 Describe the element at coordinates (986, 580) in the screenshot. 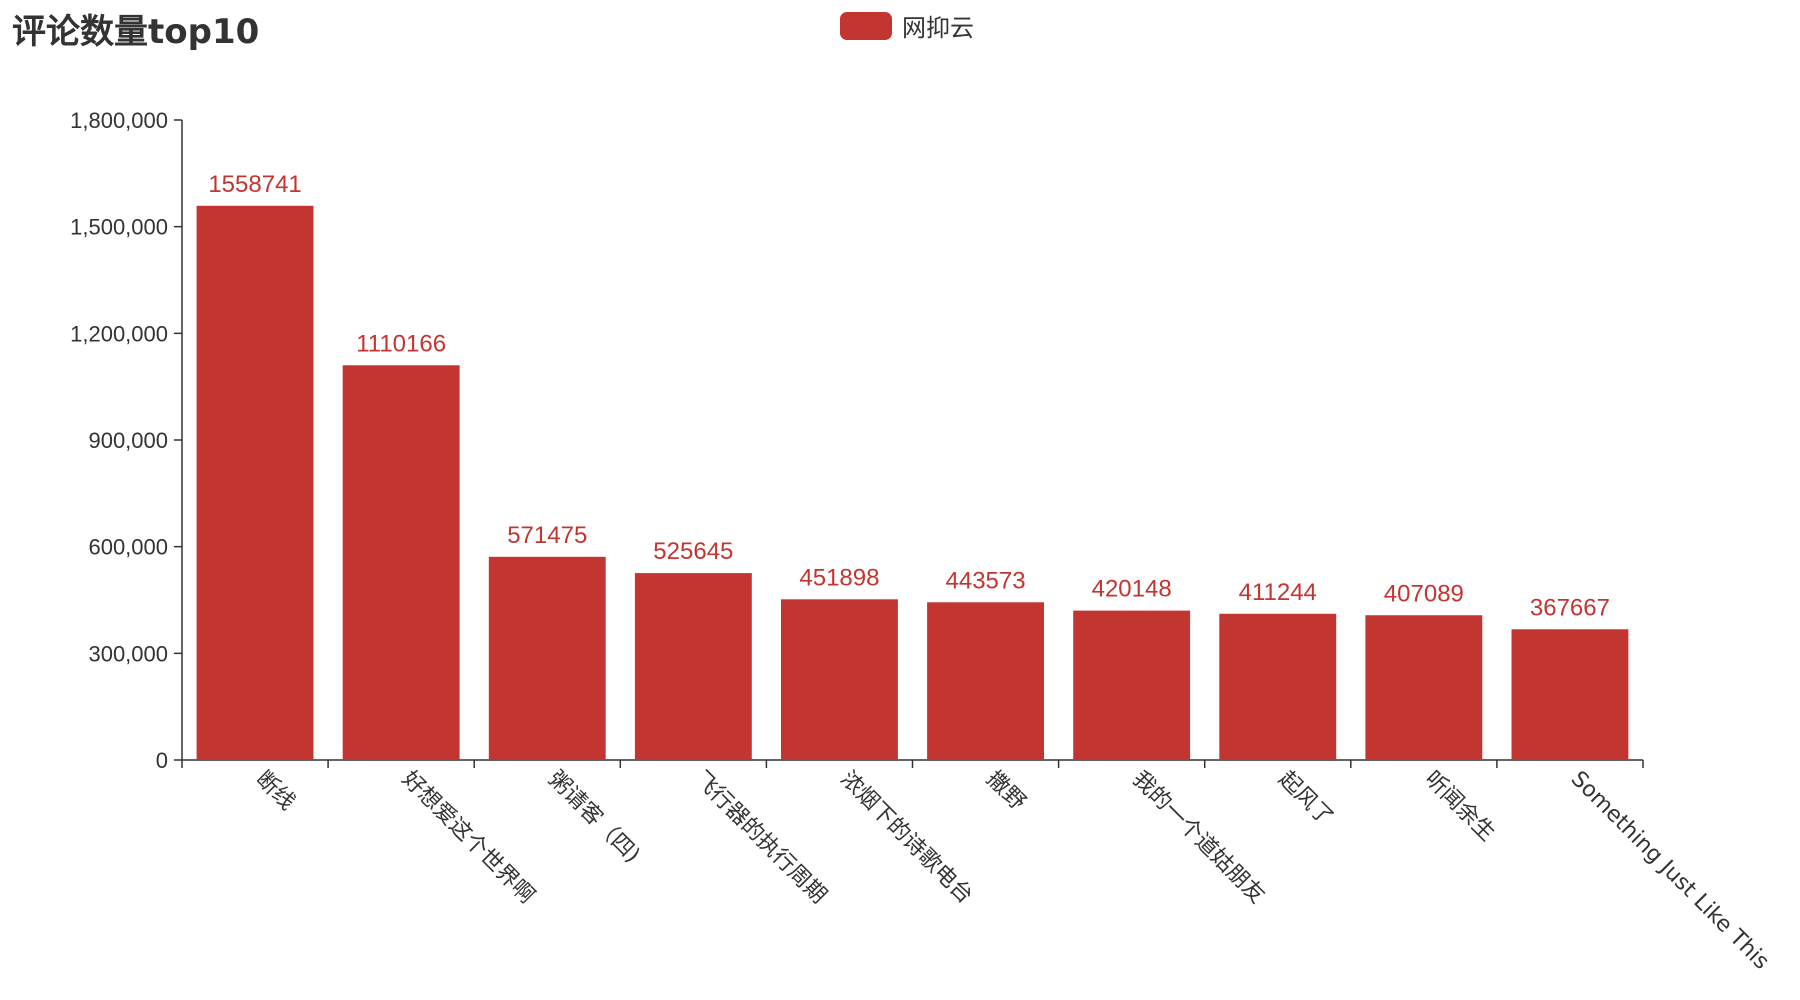

I see `data-label: 443573` at that location.